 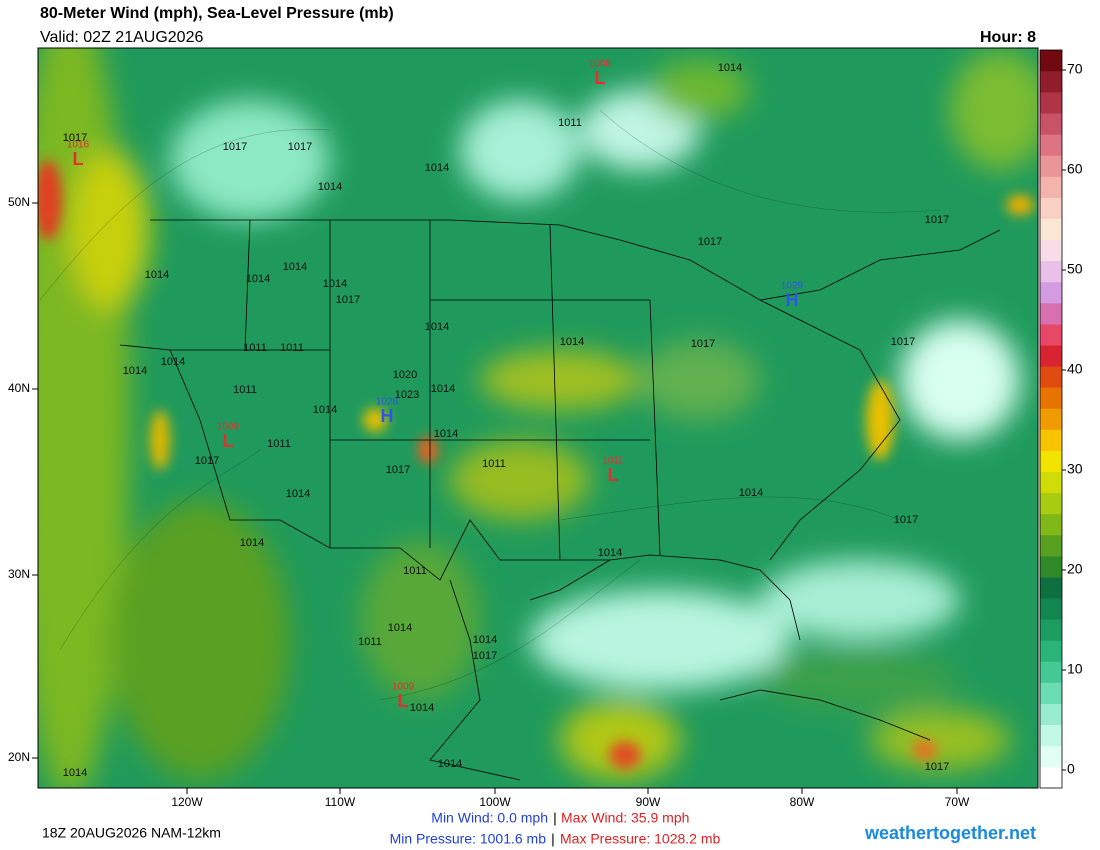 What do you see at coordinates (1051, 419) in the screenshot?
I see `colorbar-frame` at bounding box center [1051, 419].